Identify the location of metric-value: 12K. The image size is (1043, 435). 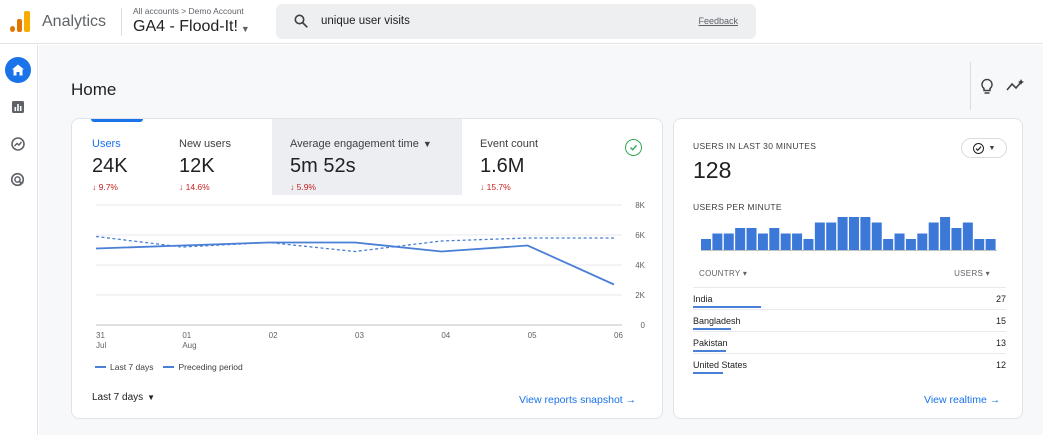
(197, 166).